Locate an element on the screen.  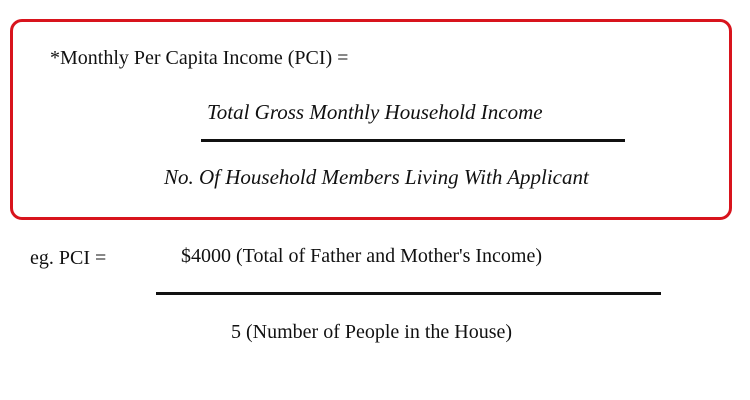
pci-example-denominator: 5 (Number of People in the House) is located at coordinates (372, 332).